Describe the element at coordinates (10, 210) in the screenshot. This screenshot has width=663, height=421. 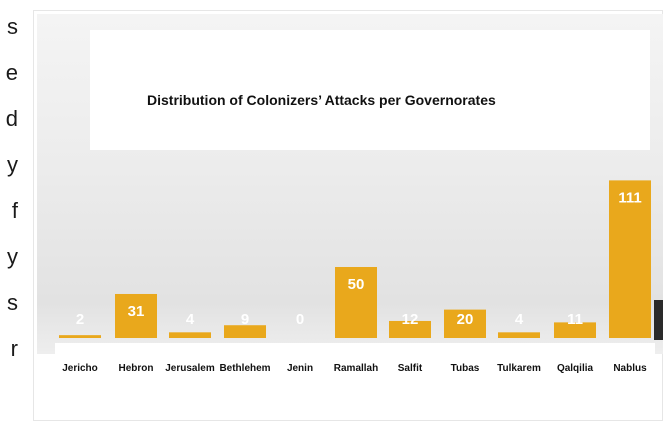
I see `clipped-body-text: s e d y f y s r` at that location.